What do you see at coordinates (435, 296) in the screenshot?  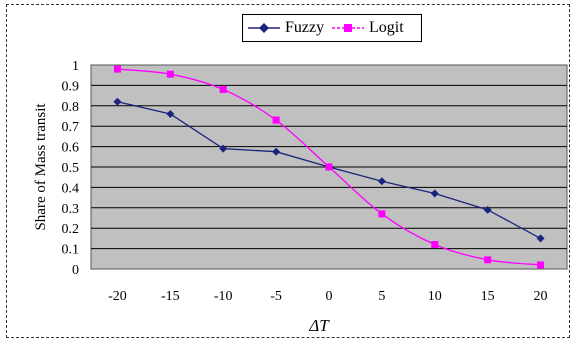 I see `x-tick-label: 10` at bounding box center [435, 296].